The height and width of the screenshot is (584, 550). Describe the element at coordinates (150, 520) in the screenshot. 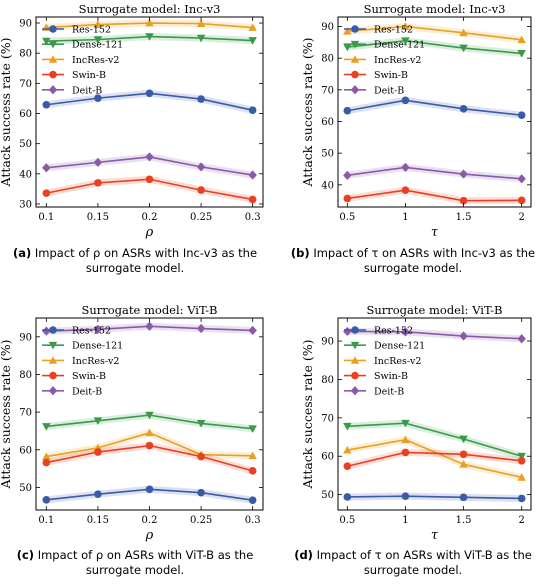

I see `x-tick-label: 0.2` at that location.